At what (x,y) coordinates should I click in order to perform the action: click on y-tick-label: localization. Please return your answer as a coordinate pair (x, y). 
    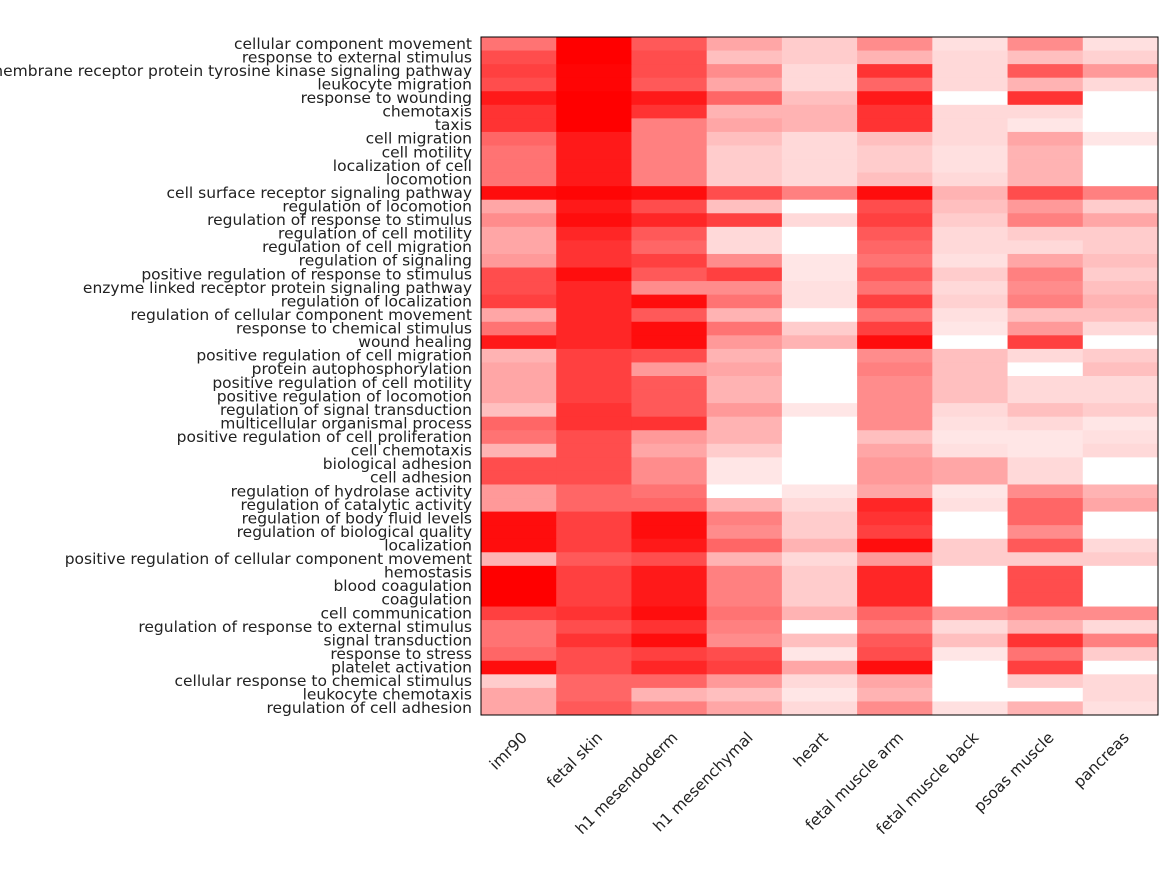
    Looking at the image, I should click on (428, 546).